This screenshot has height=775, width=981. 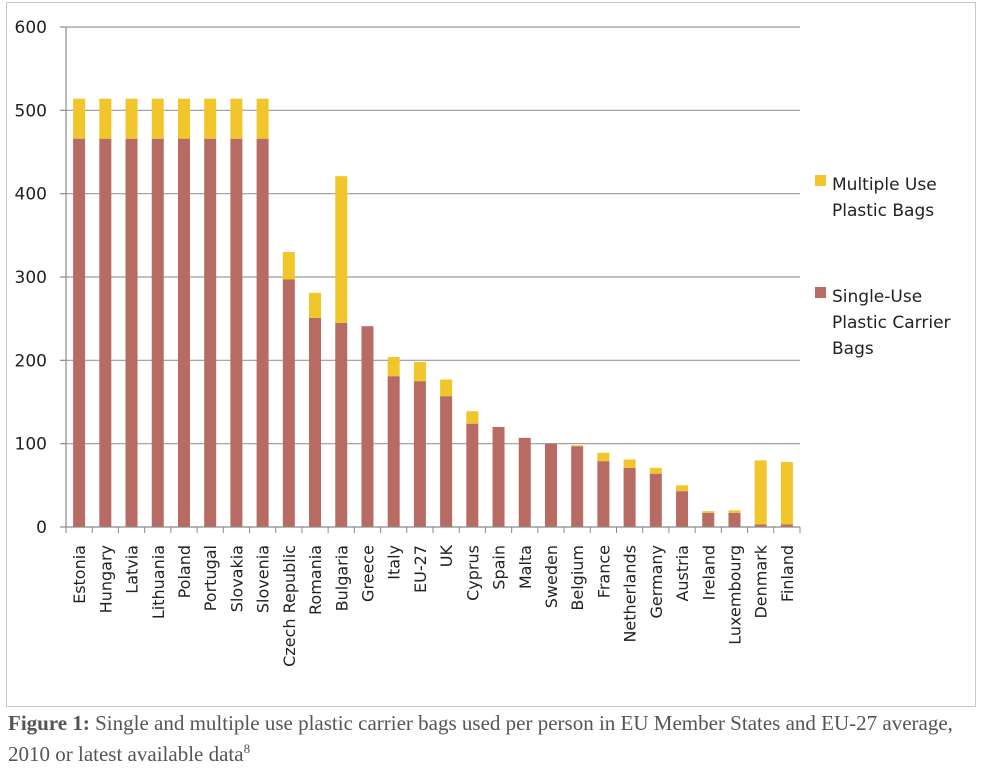 I want to click on bar-single-use-austria, so click(x=682, y=509).